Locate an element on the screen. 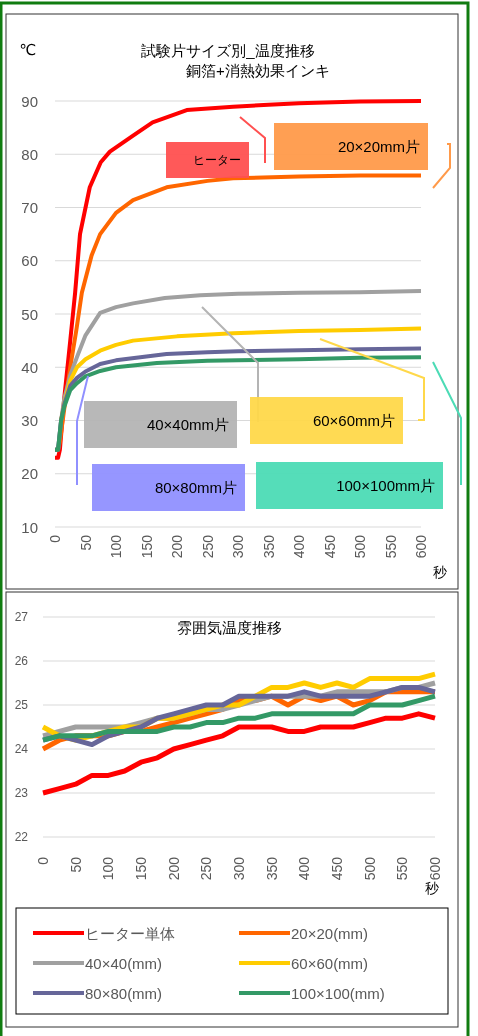 The height and width of the screenshot is (1036, 478). legend-label: 20×20(mm) is located at coordinates (330, 933).